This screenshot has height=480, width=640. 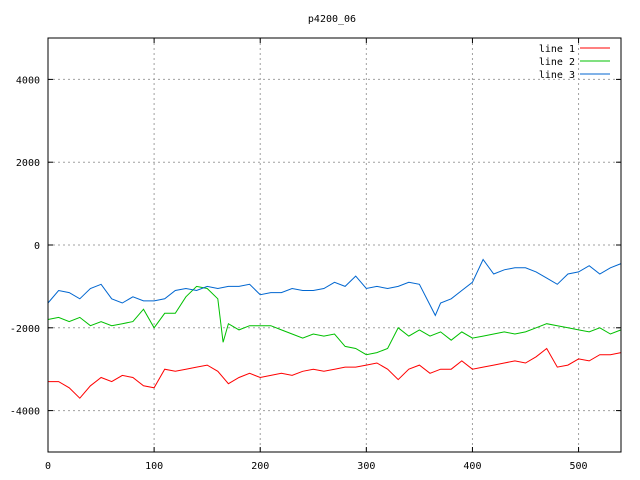 What do you see at coordinates (472, 466) in the screenshot?
I see `x-tick-label: 400` at bounding box center [472, 466].